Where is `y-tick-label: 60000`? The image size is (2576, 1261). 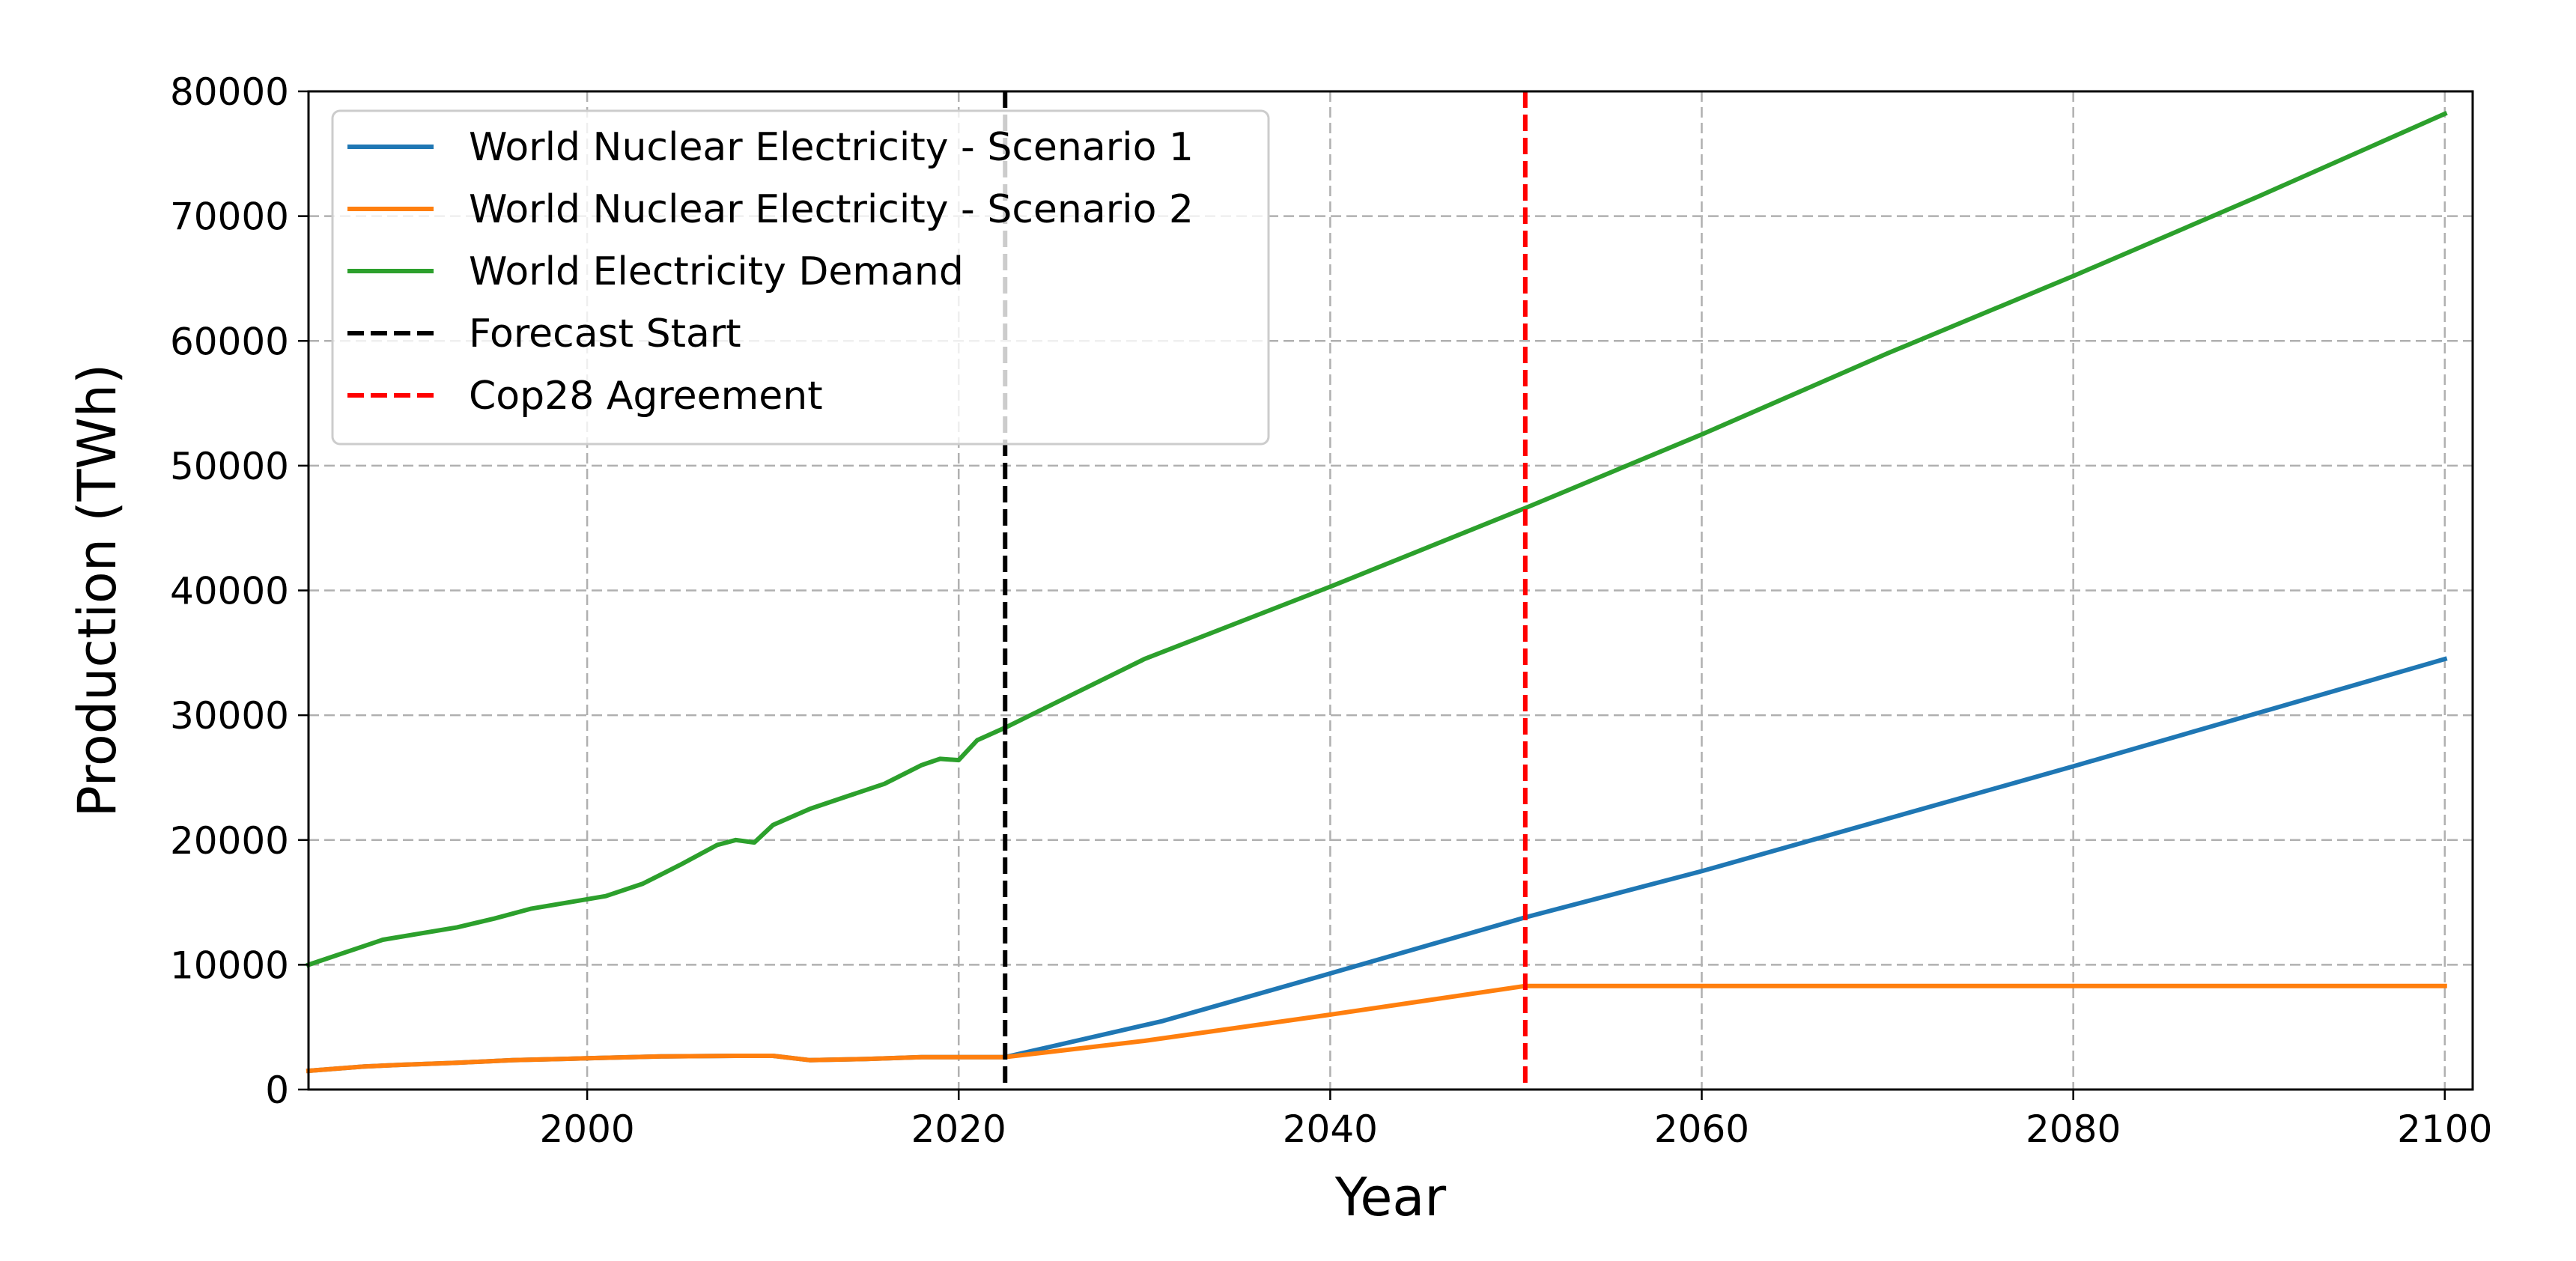 y-tick-label: 60000 is located at coordinates (229, 341).